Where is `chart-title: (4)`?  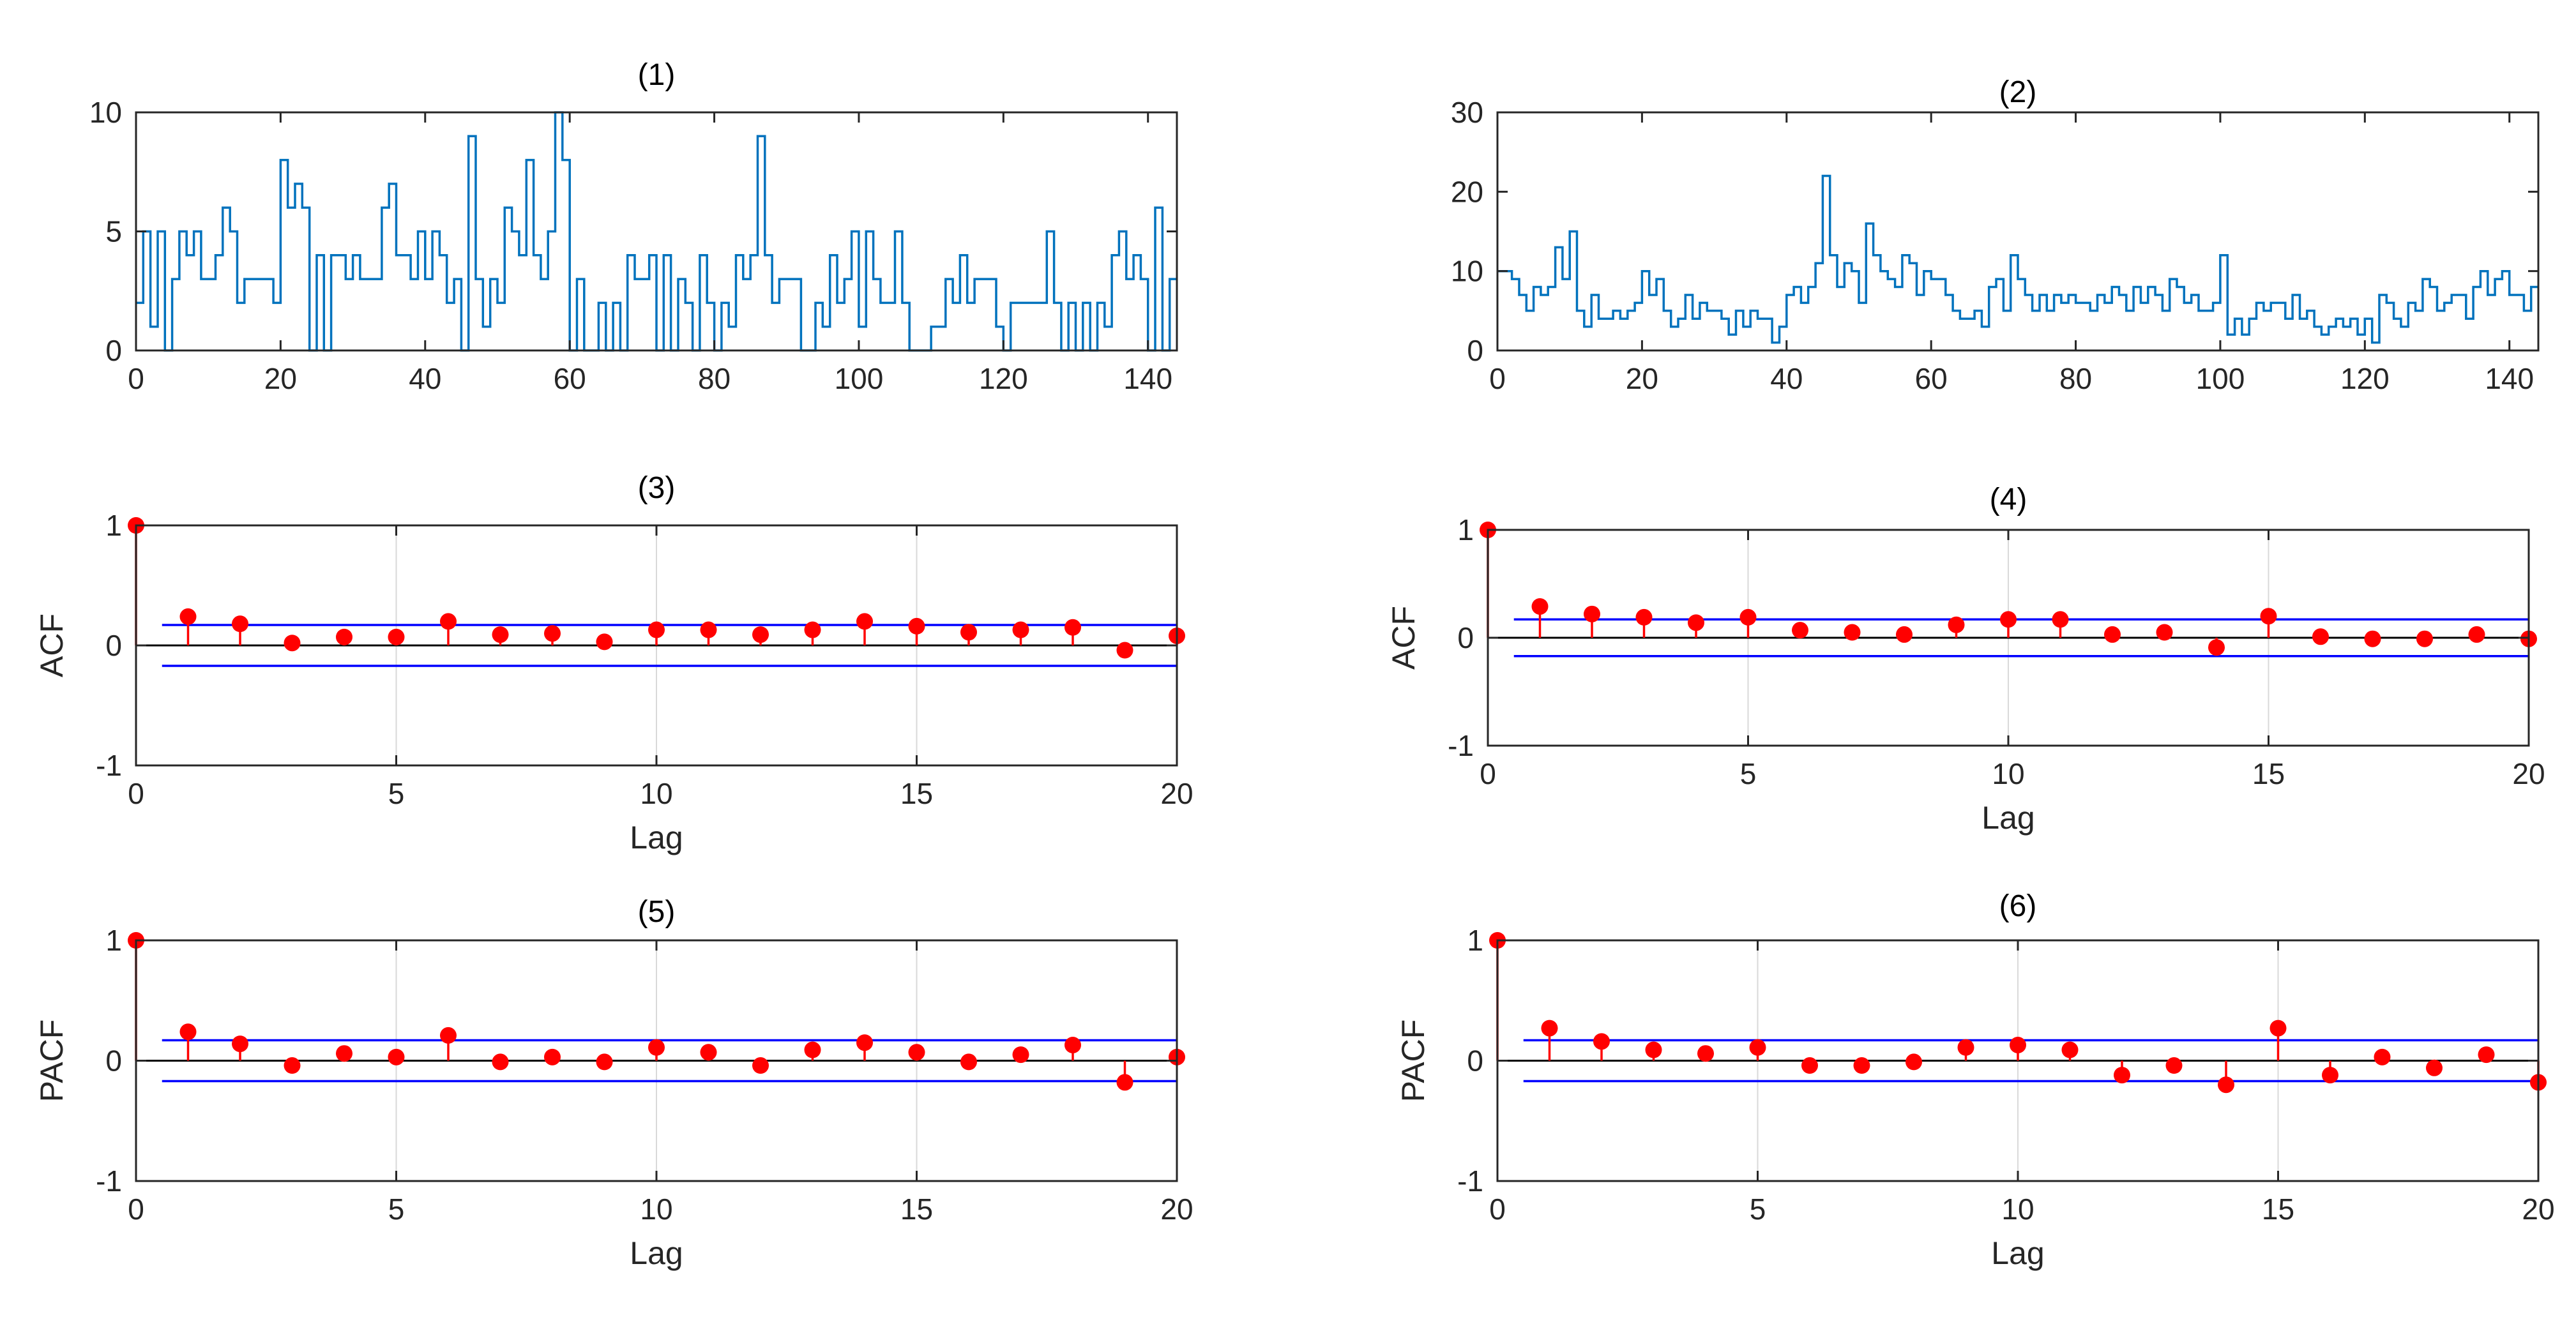
chart-title: (4) is located at coordinates (2009, 500).